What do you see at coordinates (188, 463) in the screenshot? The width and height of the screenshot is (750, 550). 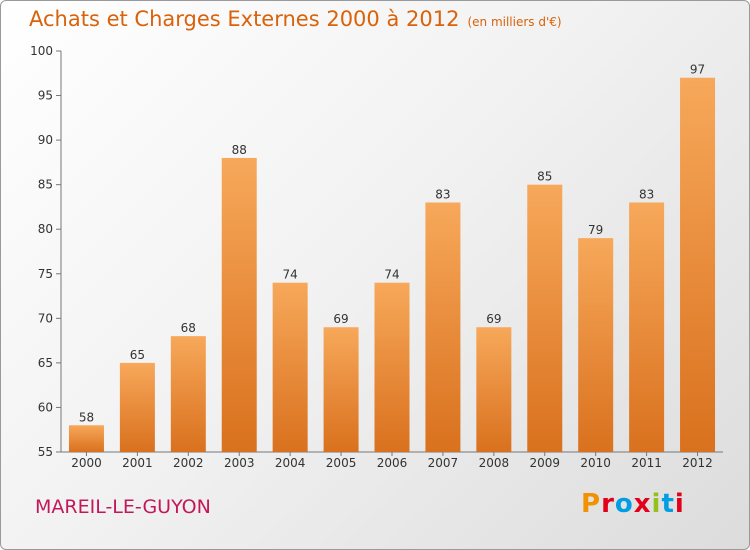 I see `x-tick-label: 2002` at bounding box center [188, 463].